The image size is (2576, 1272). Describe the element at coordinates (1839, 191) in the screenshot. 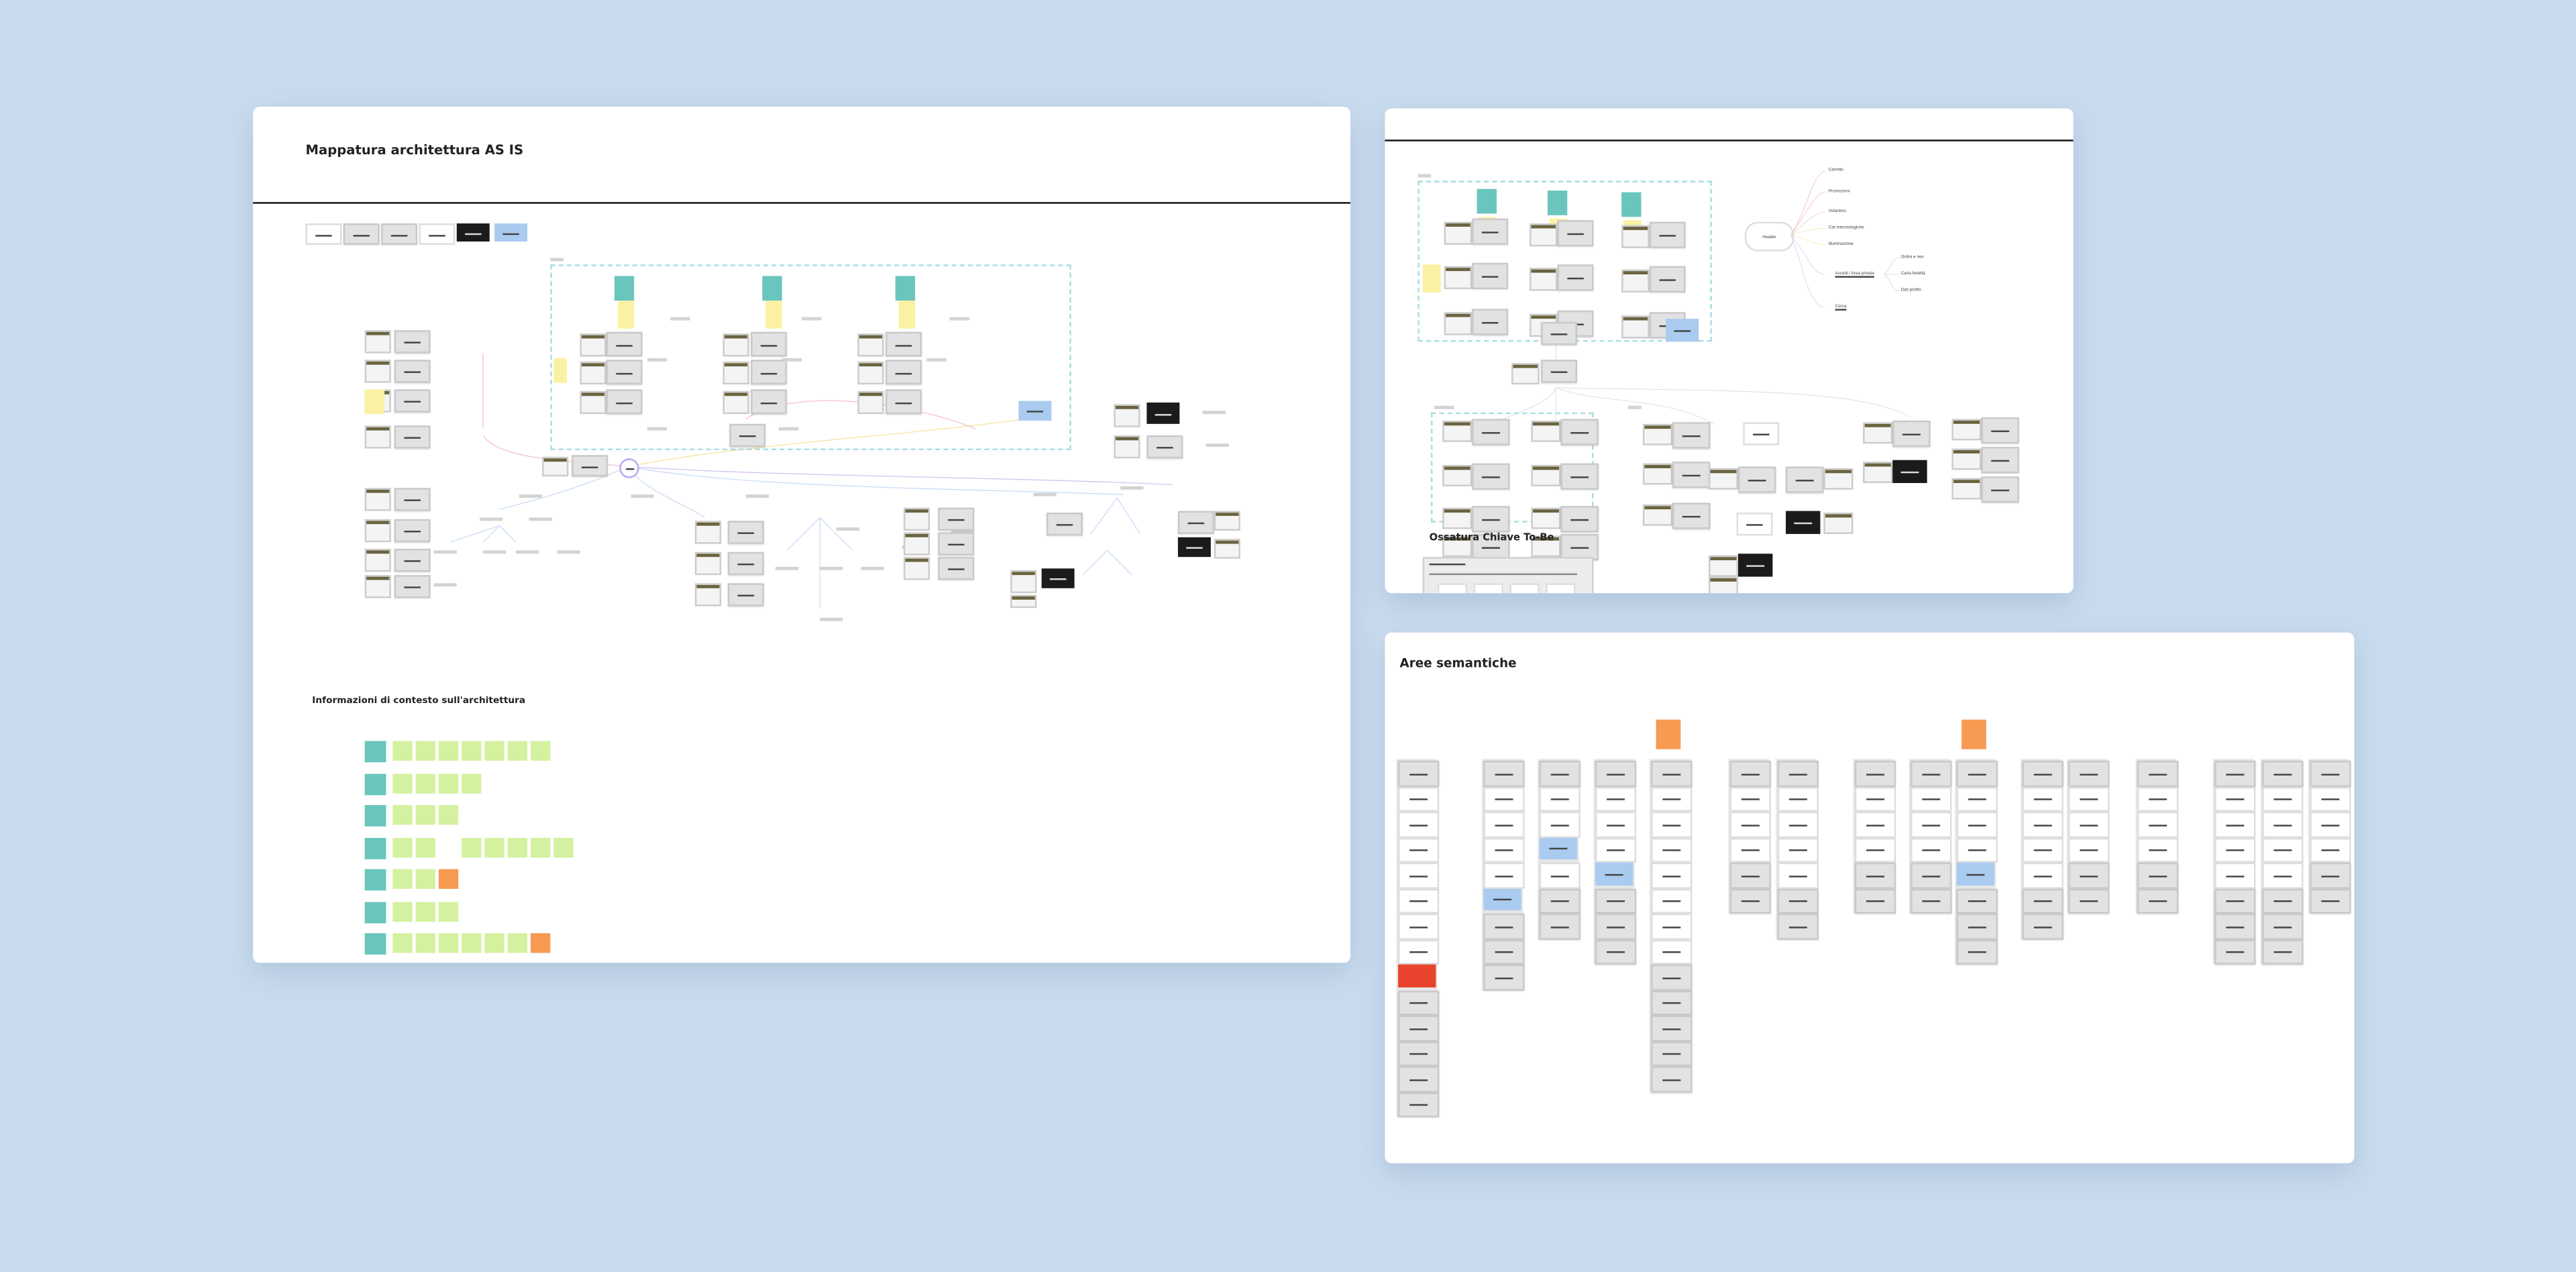

I see `mindmap-item: Promozioni` at that location.